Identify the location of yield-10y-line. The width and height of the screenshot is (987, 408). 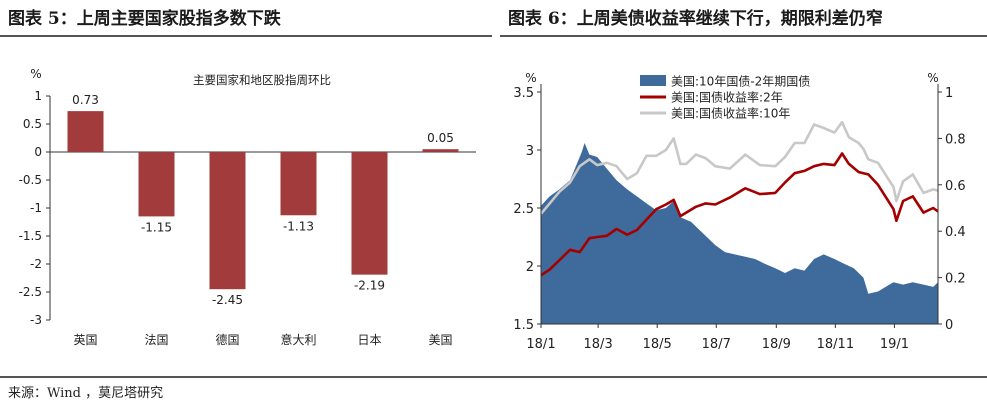
(739, 167).